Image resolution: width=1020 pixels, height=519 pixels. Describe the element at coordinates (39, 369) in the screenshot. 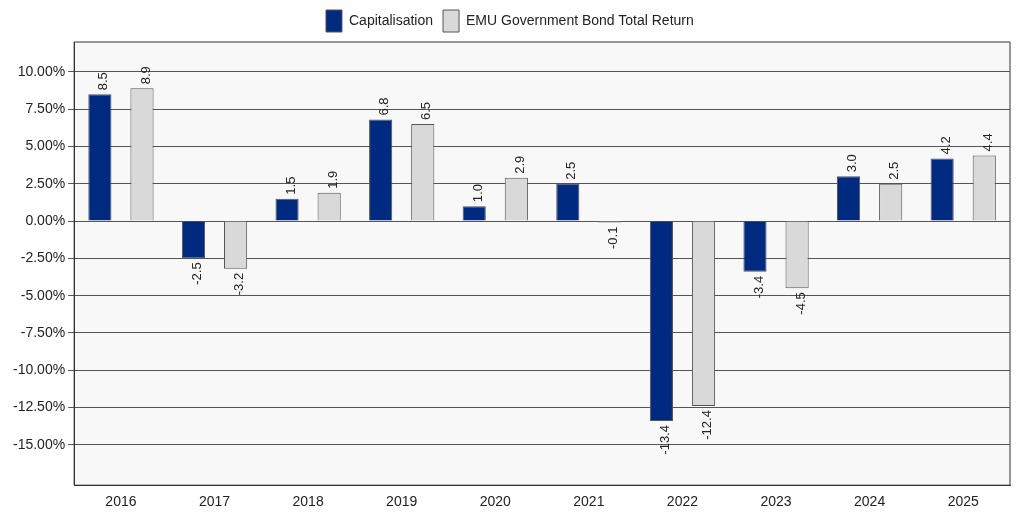

I see `y-tick-label: -10.00%` at that location.